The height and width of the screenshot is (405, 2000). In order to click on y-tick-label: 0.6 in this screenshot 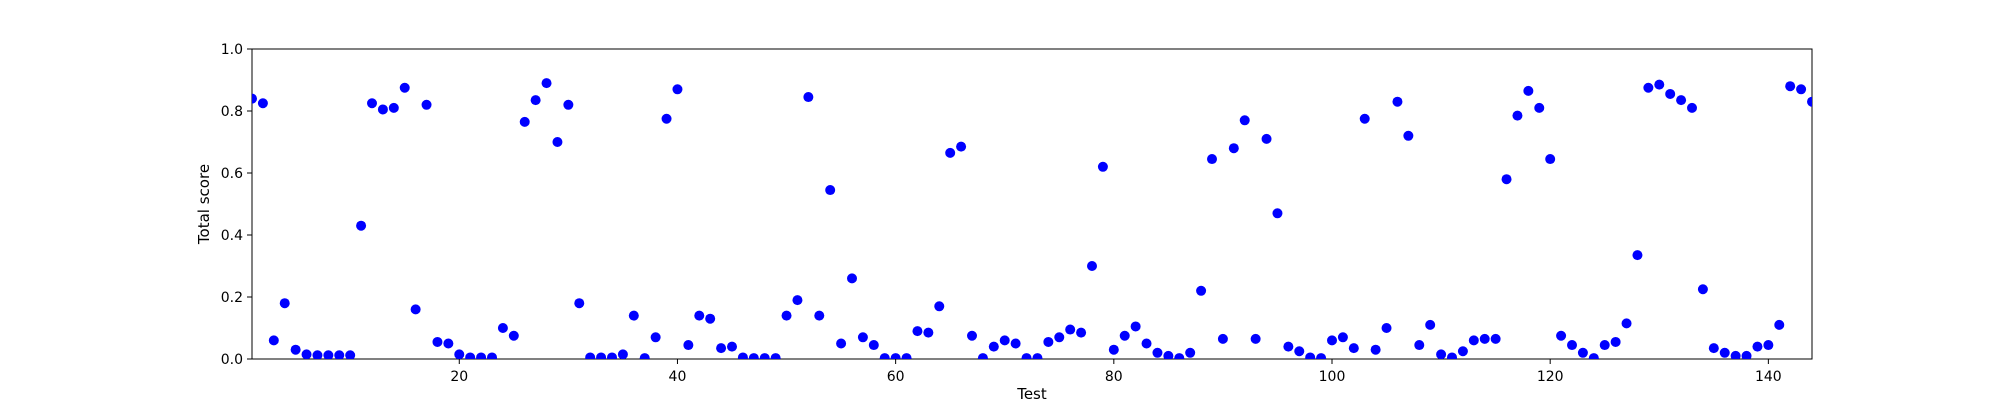, I will do `click(232, 174)`.